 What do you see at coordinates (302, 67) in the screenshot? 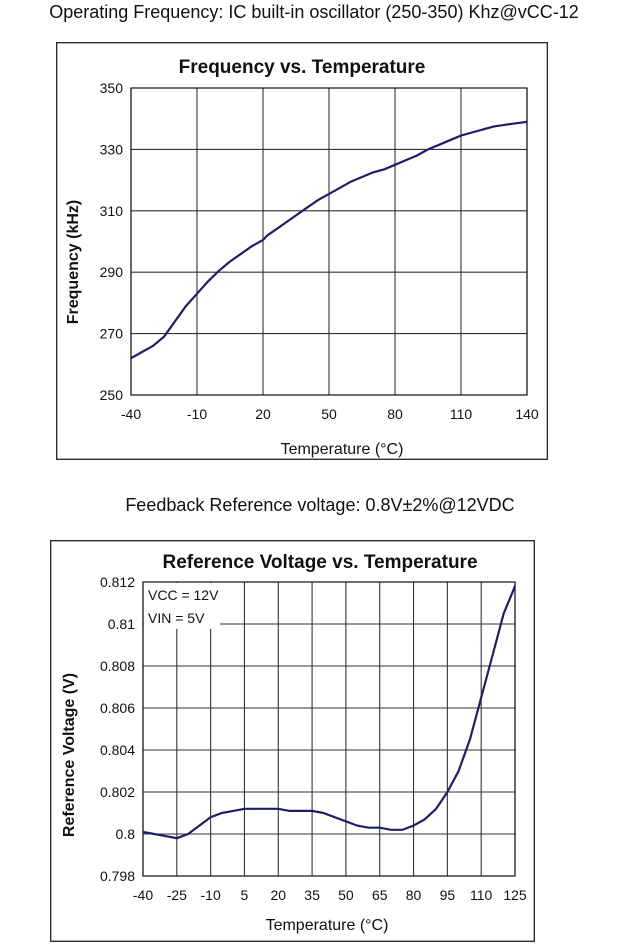
I see `chart-title: Frequency vs. Temperature` at bounding box center [302, 67].